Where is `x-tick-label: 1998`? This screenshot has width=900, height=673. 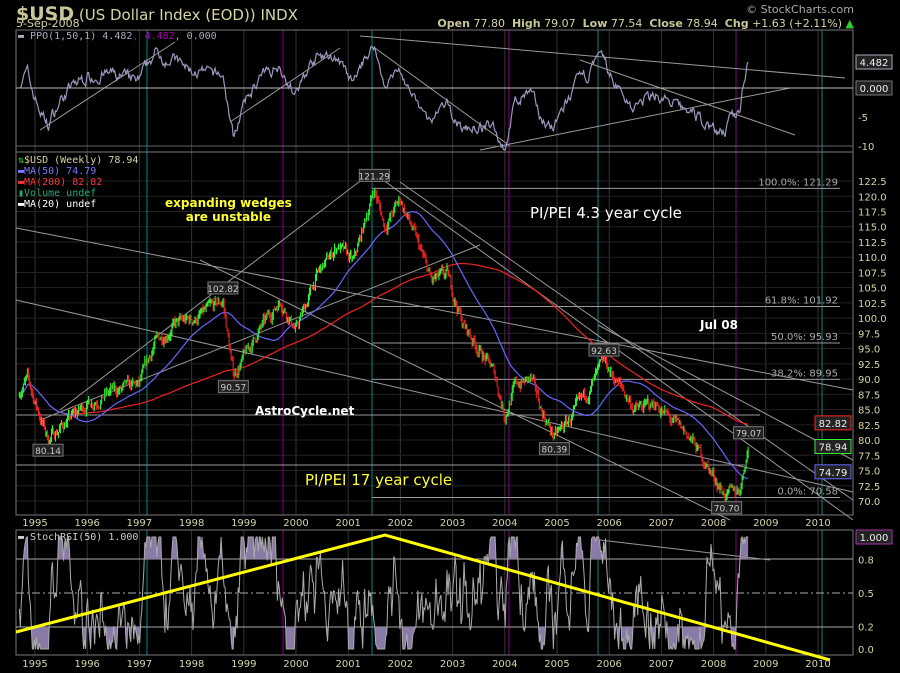 x-tick-label: 1998 is located at coordinates (191, 523).